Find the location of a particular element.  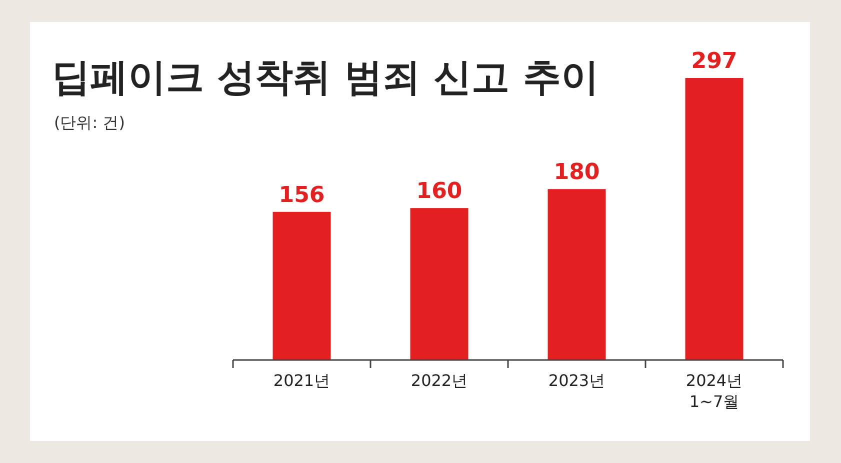

data-label: 156 is located at coordinates (301, 195).